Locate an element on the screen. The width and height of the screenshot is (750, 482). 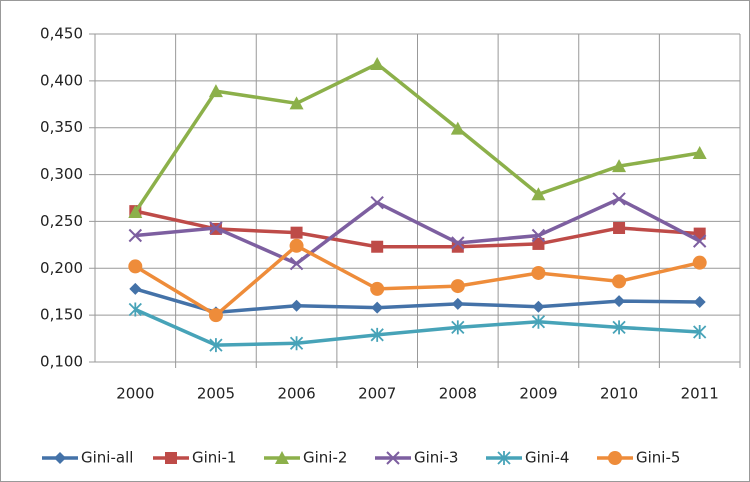
y-tick-label: 0,200 is located at coordinates (61, 268).